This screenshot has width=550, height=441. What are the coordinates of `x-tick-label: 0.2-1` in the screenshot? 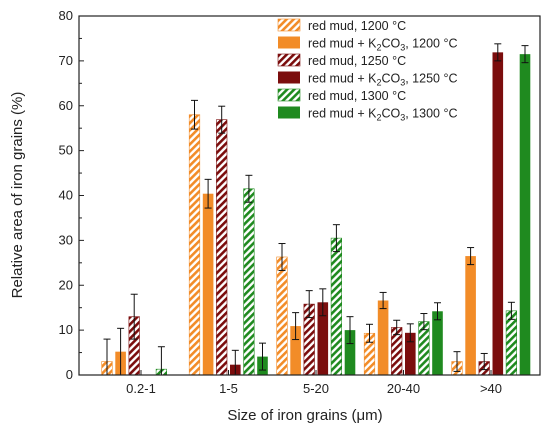 It's located at (141, 388).